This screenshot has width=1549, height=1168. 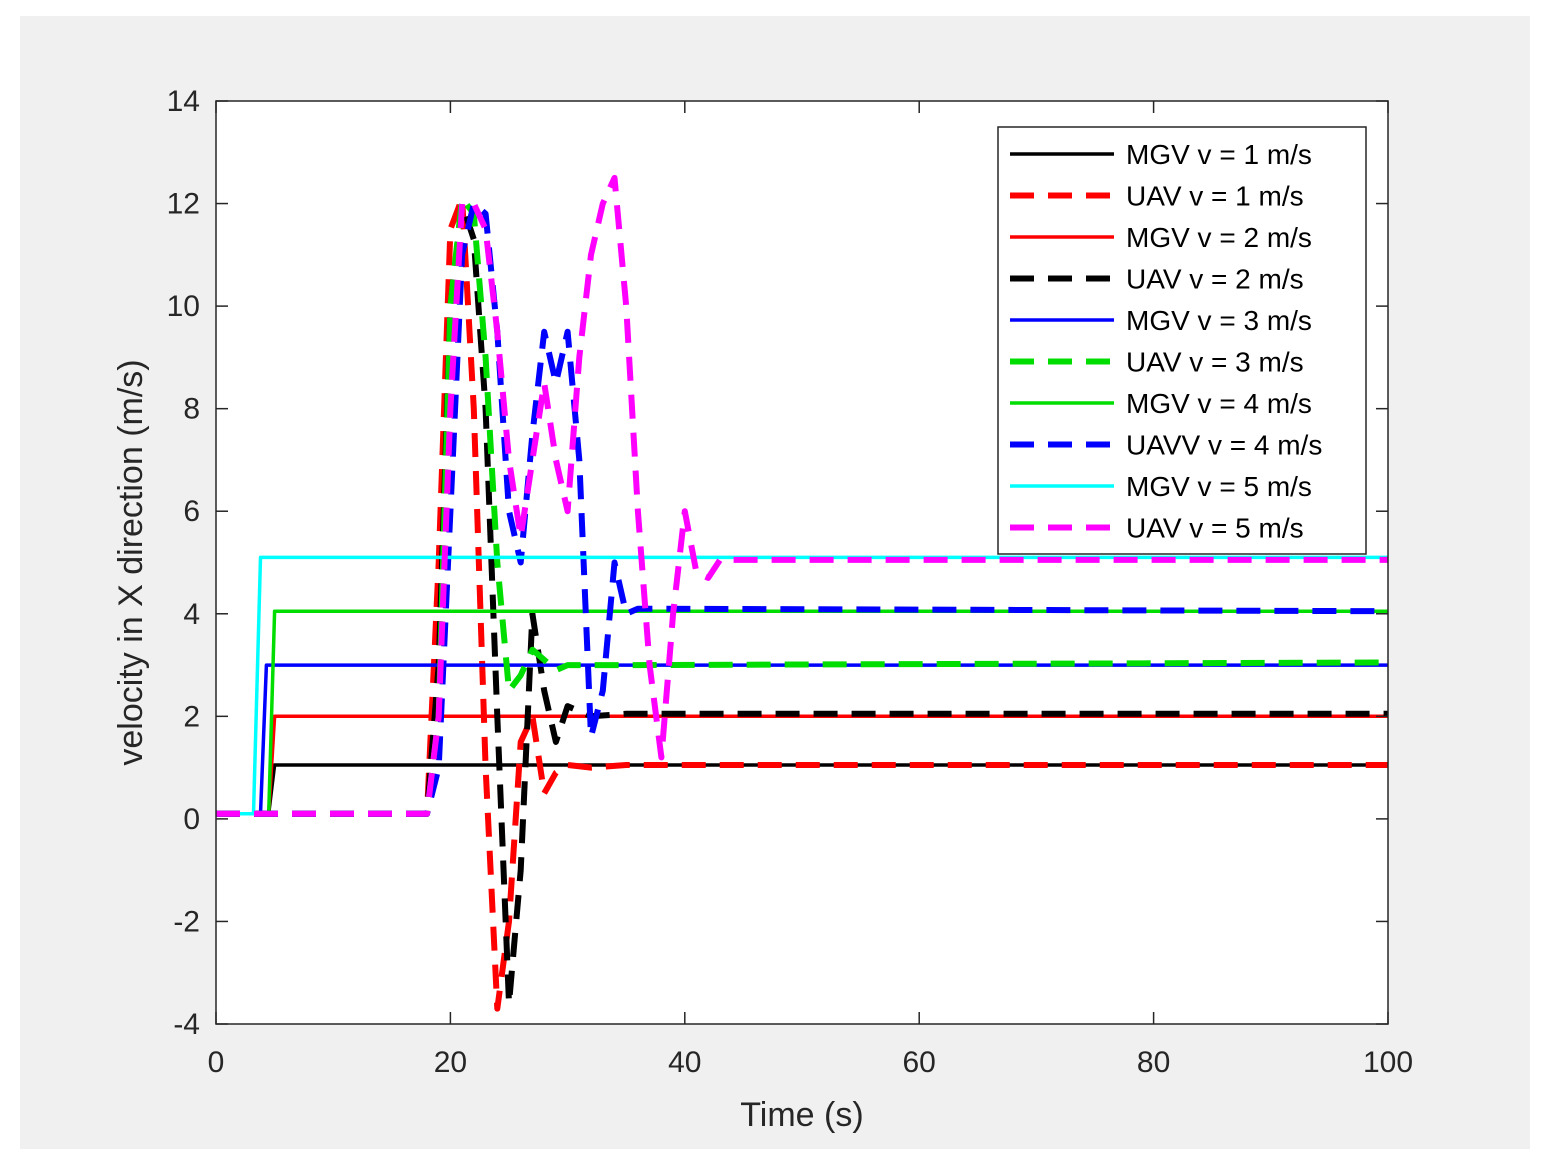 I want to click on x-tick-label: 40, so click(x=684, y=1062).